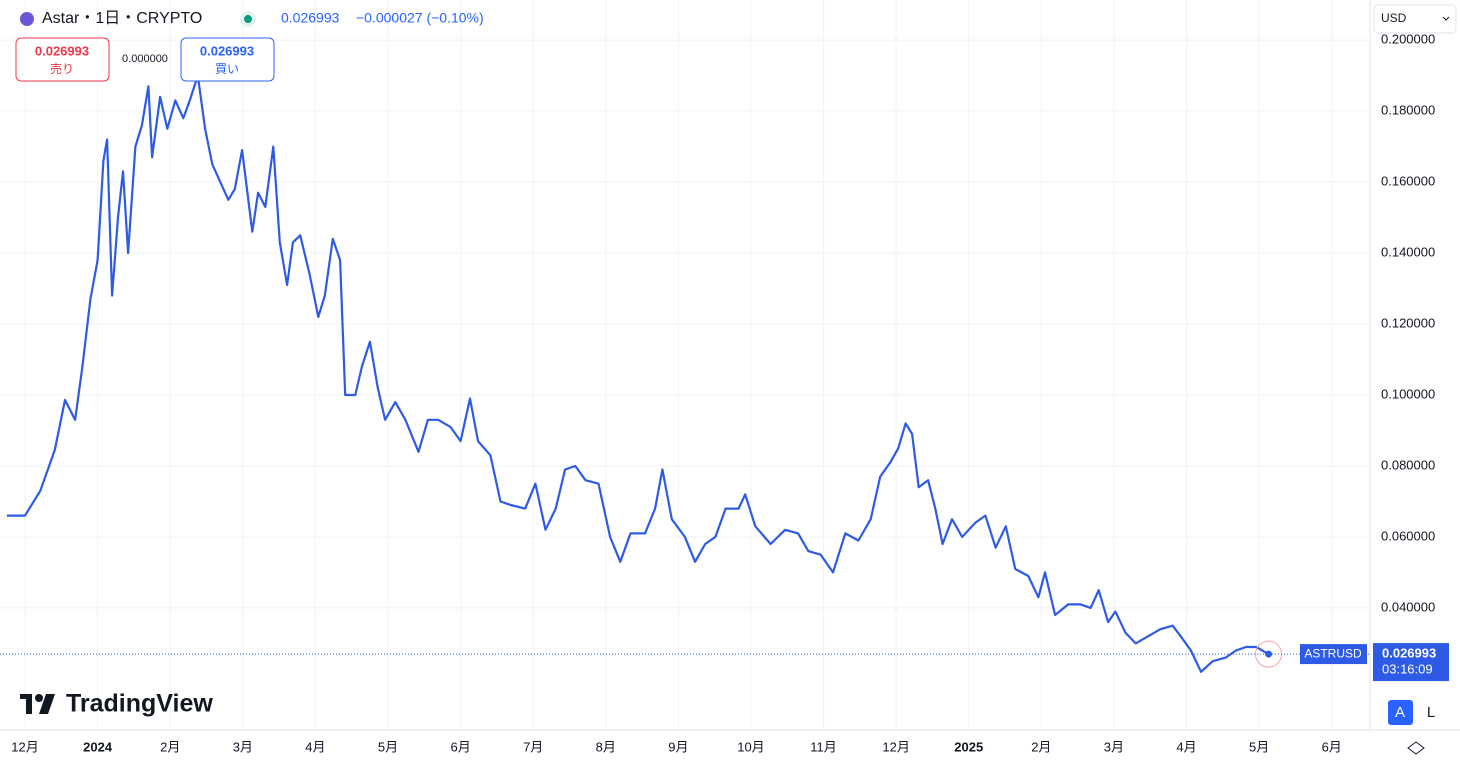 This screenshot has height=772, width=1460. What do you see at coordinates (420, 18) in the screenshot?
I see `header-change: −0.000027 (−0.10%)` at bounding box center [420, 18].